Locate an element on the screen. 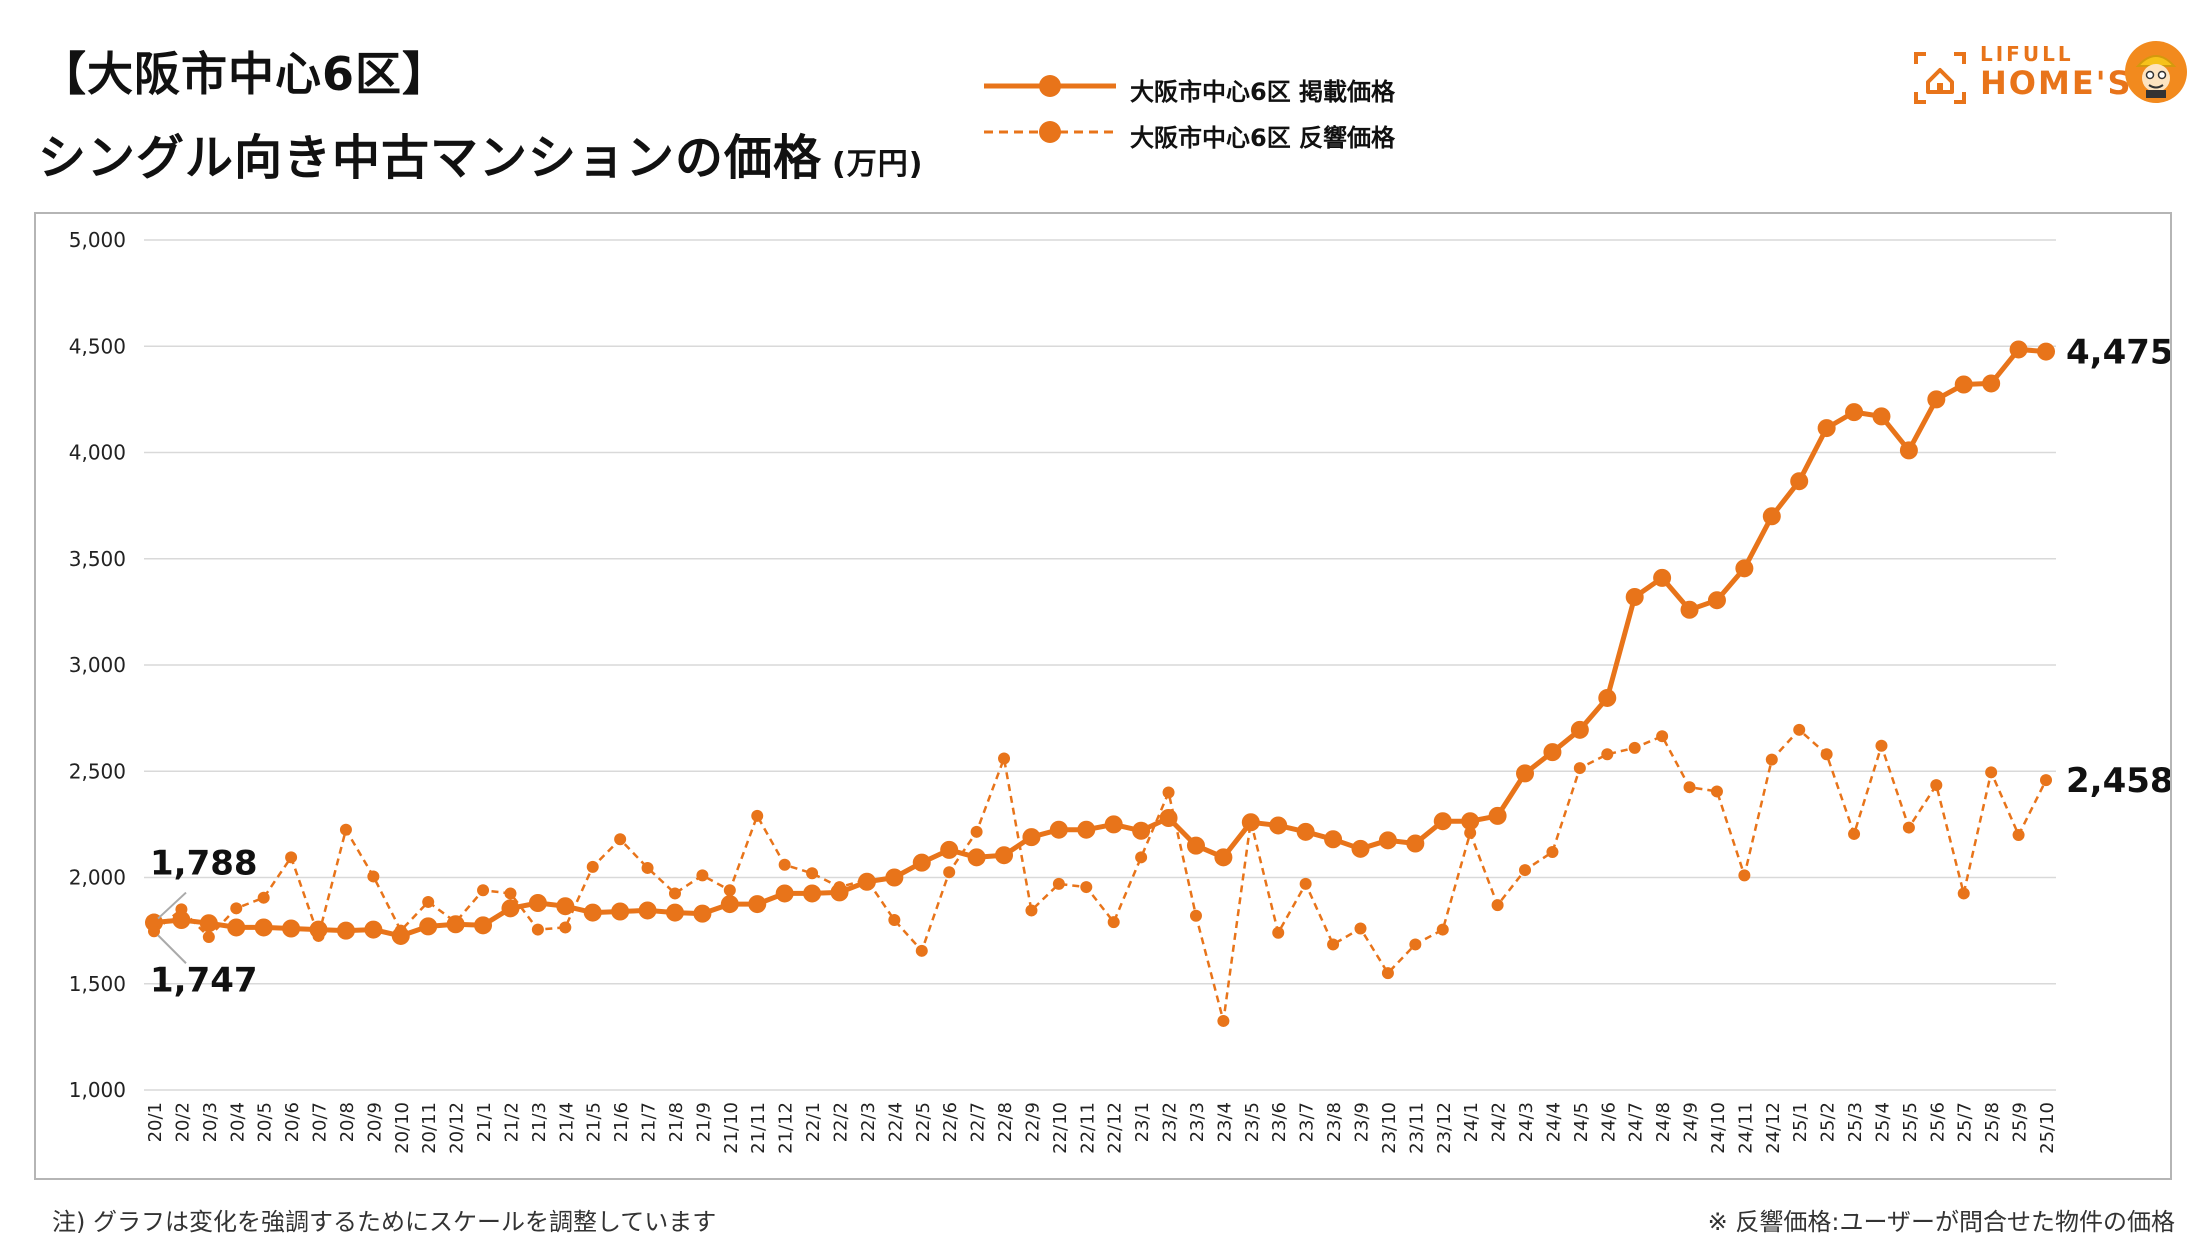 This screenshot has height=1240, width=2205. x-tick-label: 20/7 is located at coordinates (320, 1122).